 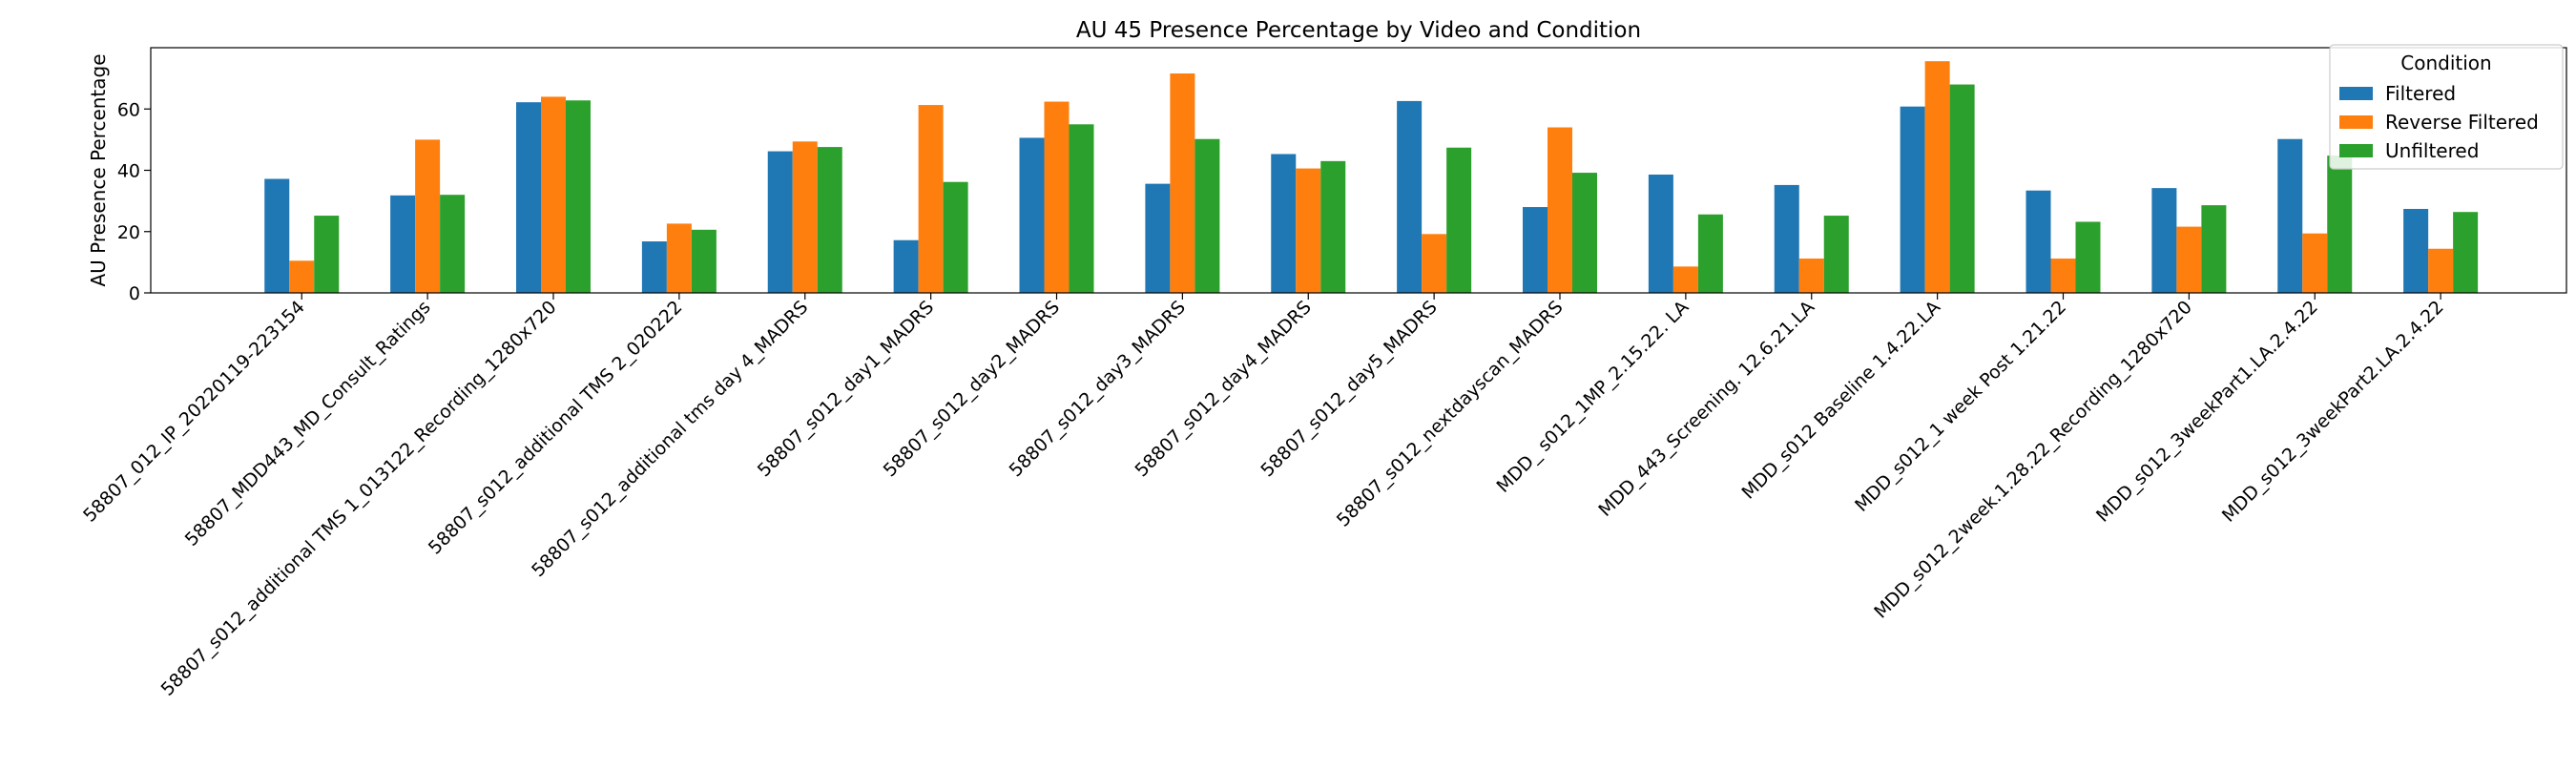 What do you see at coordinates (128, 232) in the screenshot?
I see `y-tick-label: 20` at bounding box center [128, 232].